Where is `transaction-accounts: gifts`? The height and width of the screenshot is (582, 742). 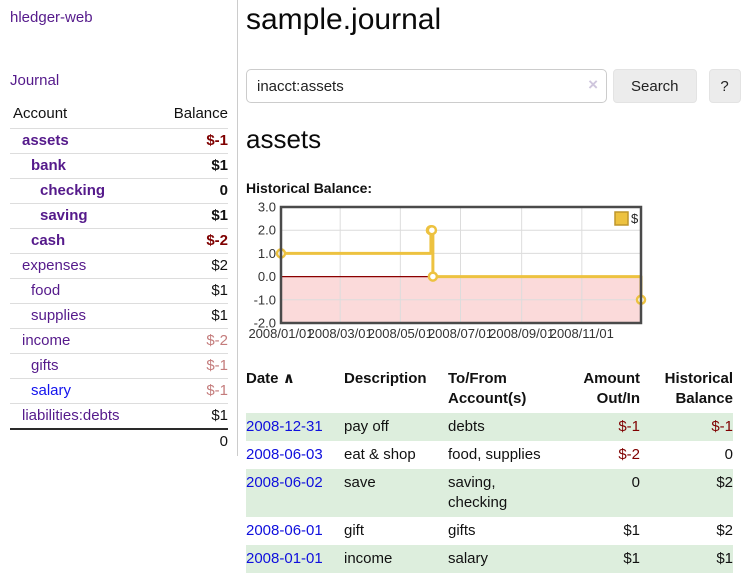
transaction-accounts: gifts is located at coordinates (462, 530).